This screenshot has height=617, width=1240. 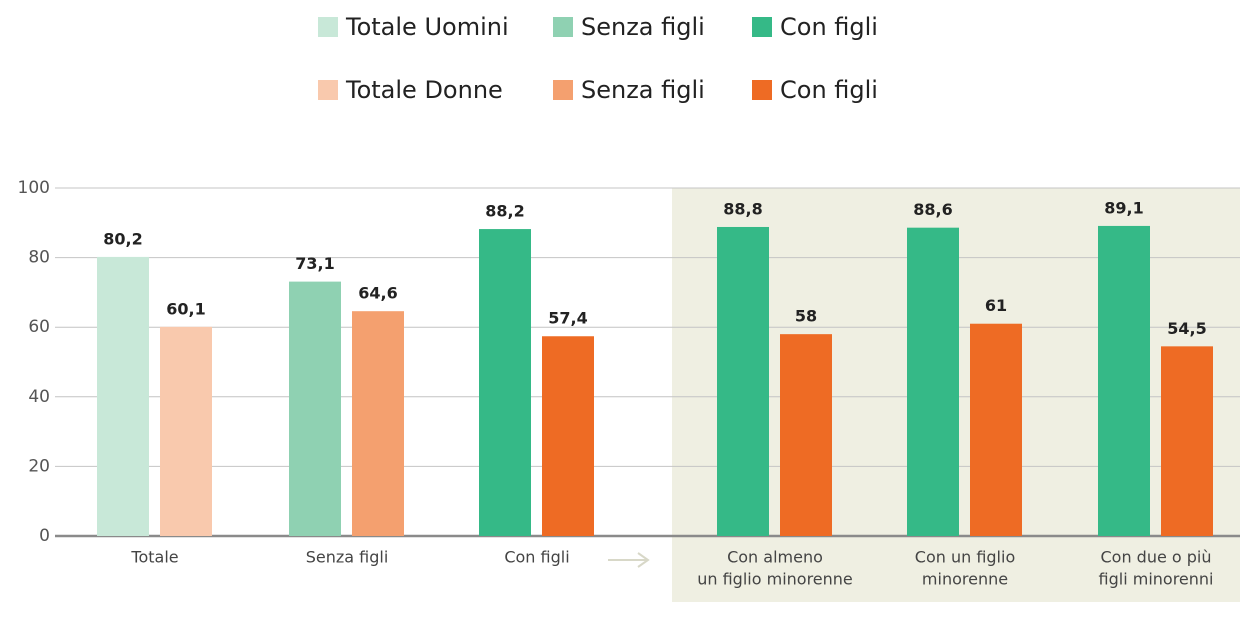 What do you see at coordinates (39, 258) in the screenshot?
I see `y-tick-label: 80` at bounding box center [39, 258].